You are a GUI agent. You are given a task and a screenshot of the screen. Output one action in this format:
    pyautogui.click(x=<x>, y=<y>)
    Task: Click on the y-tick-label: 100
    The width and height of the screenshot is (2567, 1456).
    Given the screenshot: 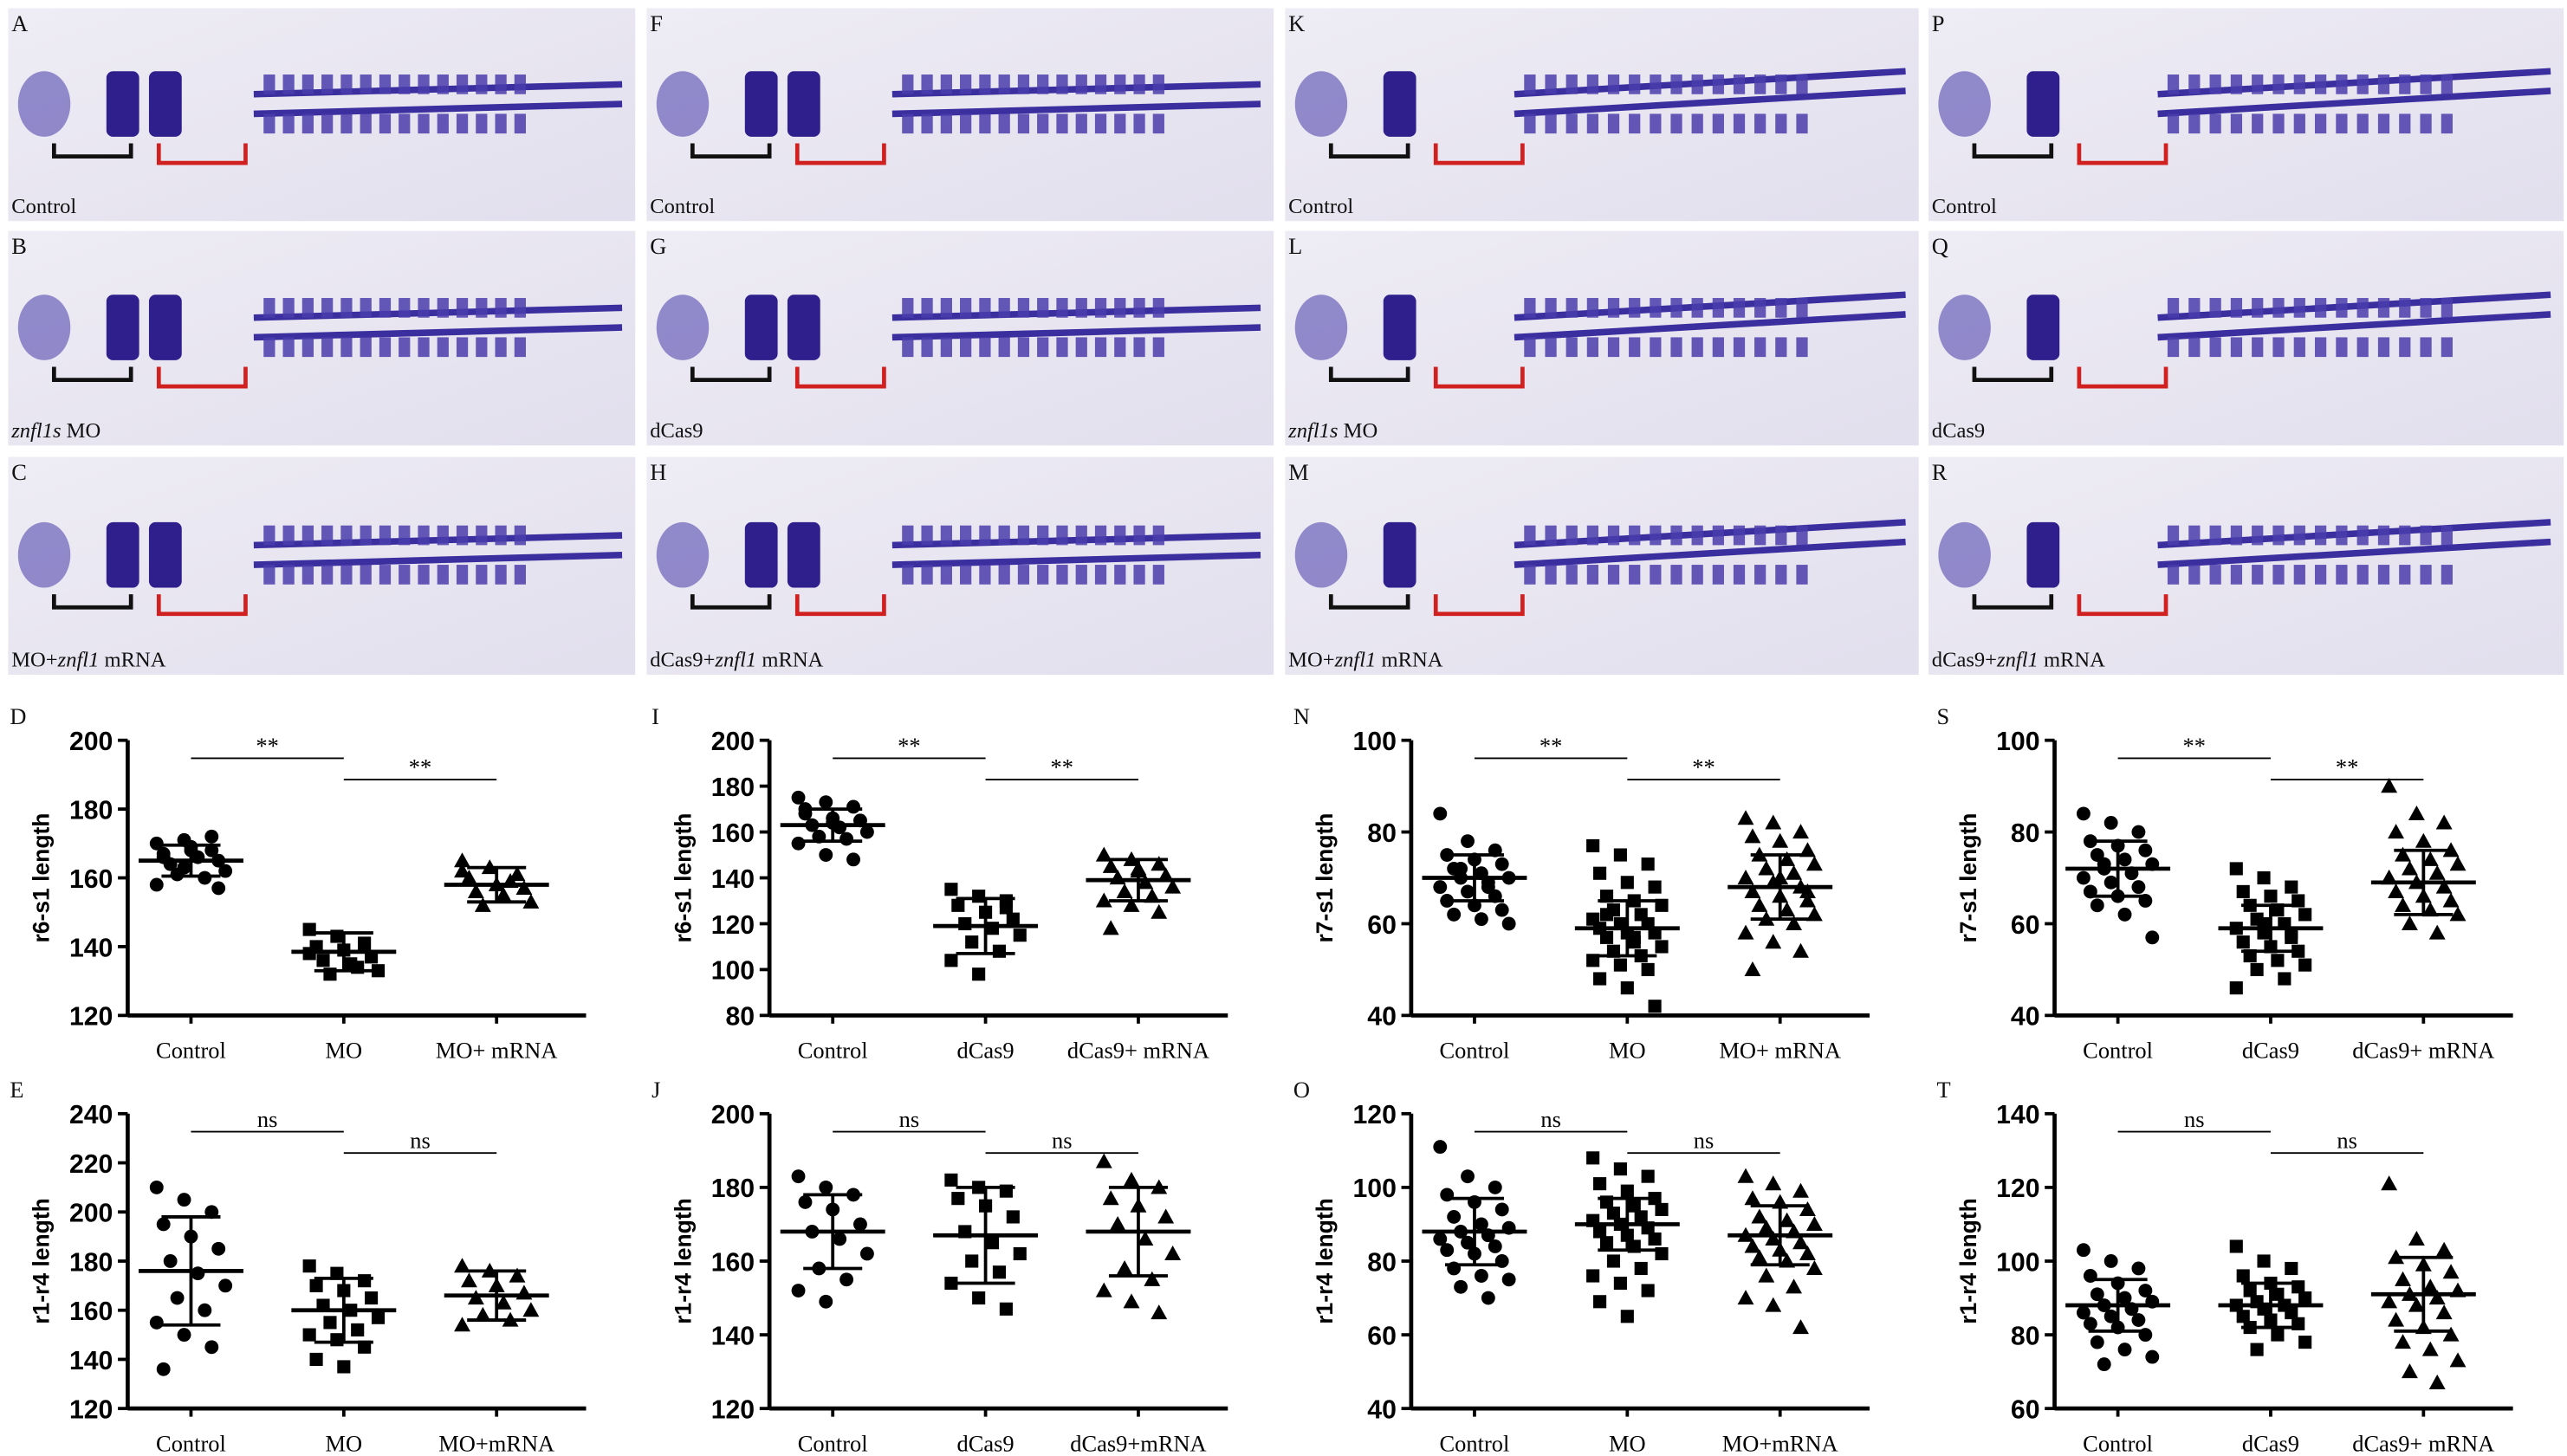 What is the action you would take?
    pyautogui.click(x=1374, y=1189)
    